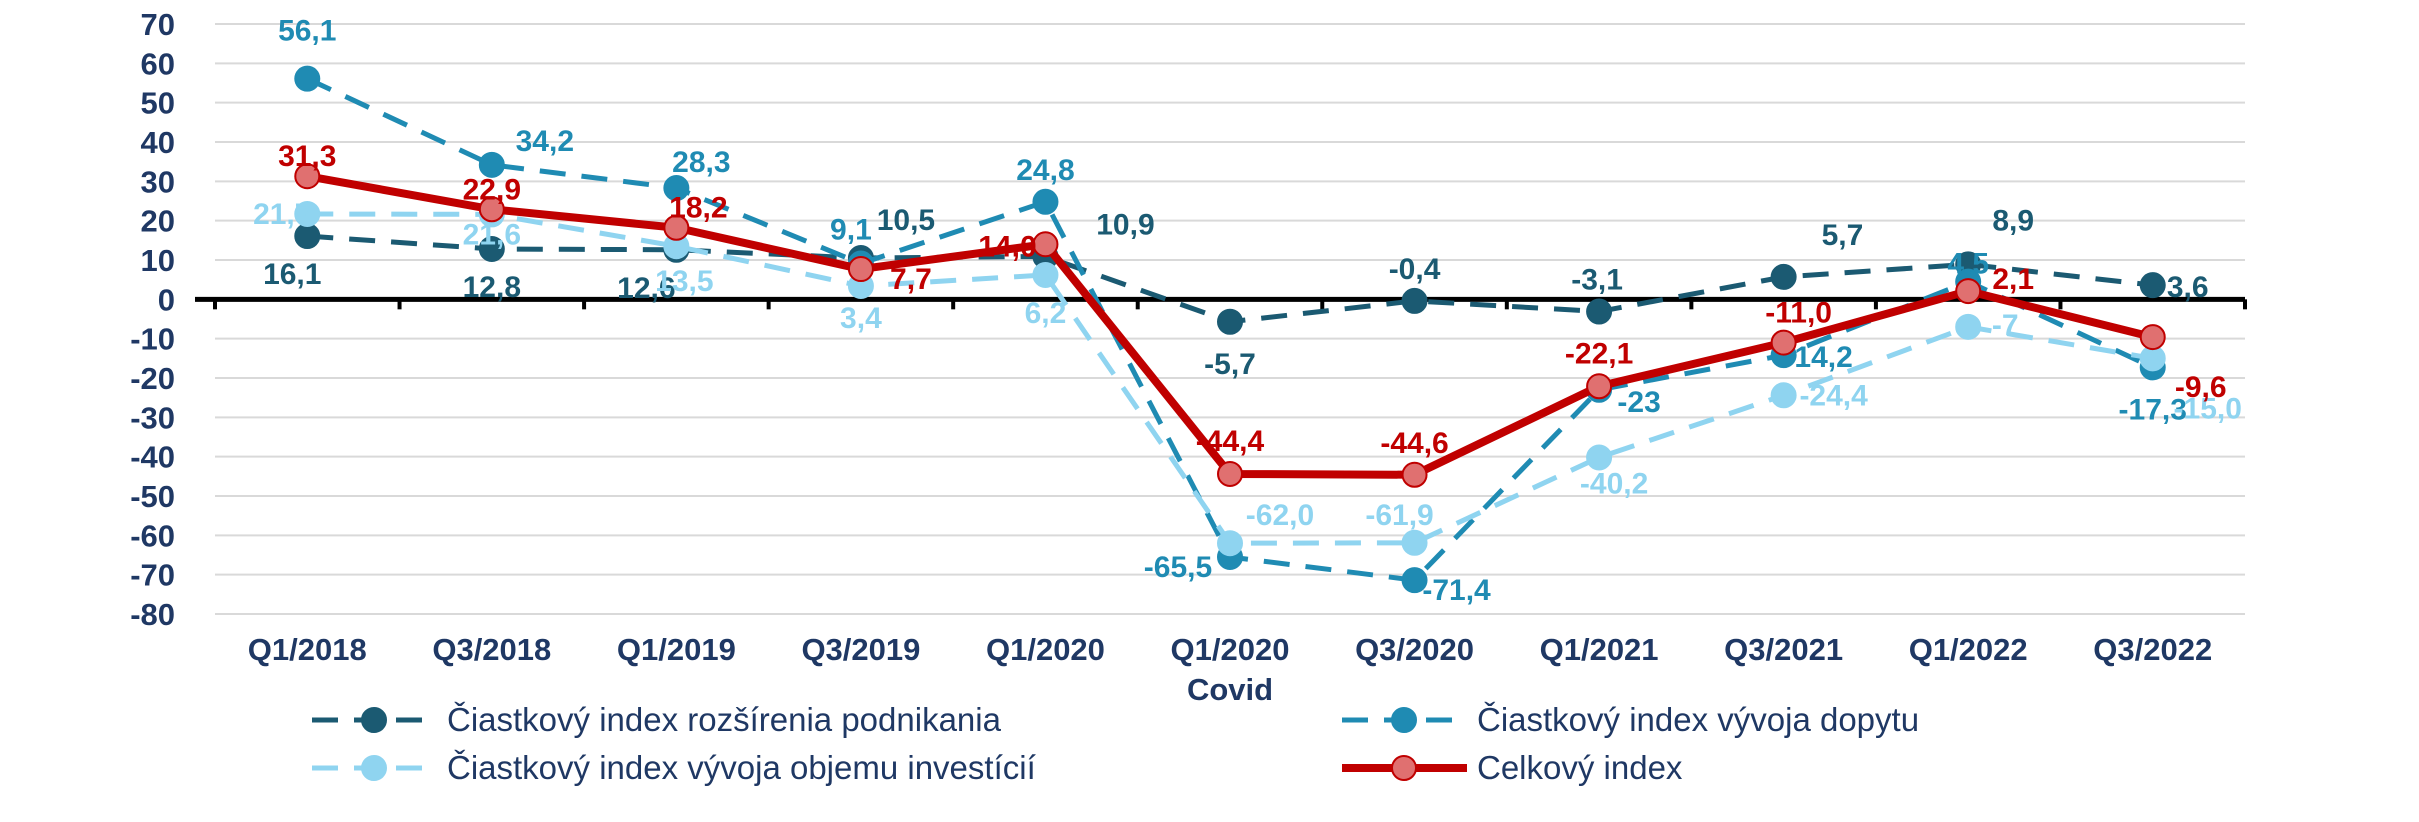 This screenshot has height=822, width=2419. What do you see at coordinates (491, 649) in the screenshot?
I see `x-tick-label: Q3/2018` at bounding box center [491, 649].